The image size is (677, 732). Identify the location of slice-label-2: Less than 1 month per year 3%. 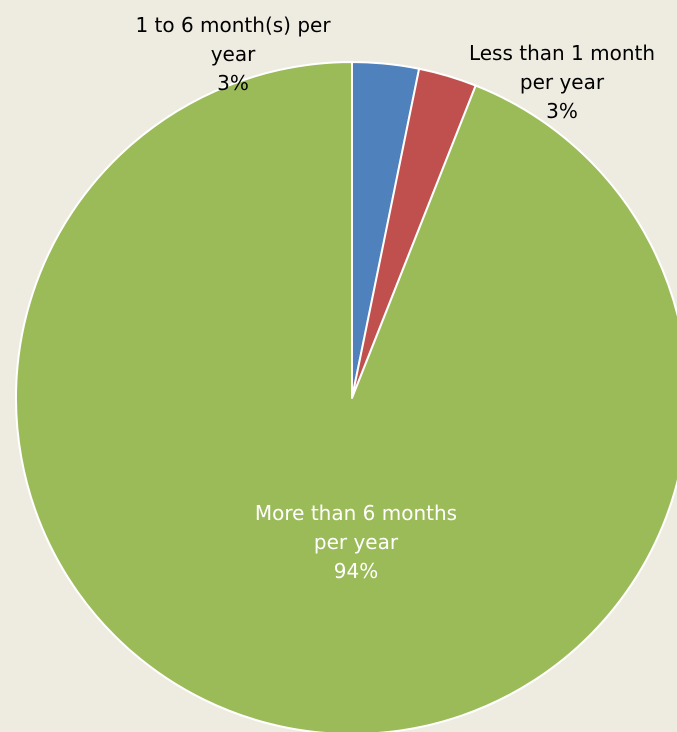
(562, 82).